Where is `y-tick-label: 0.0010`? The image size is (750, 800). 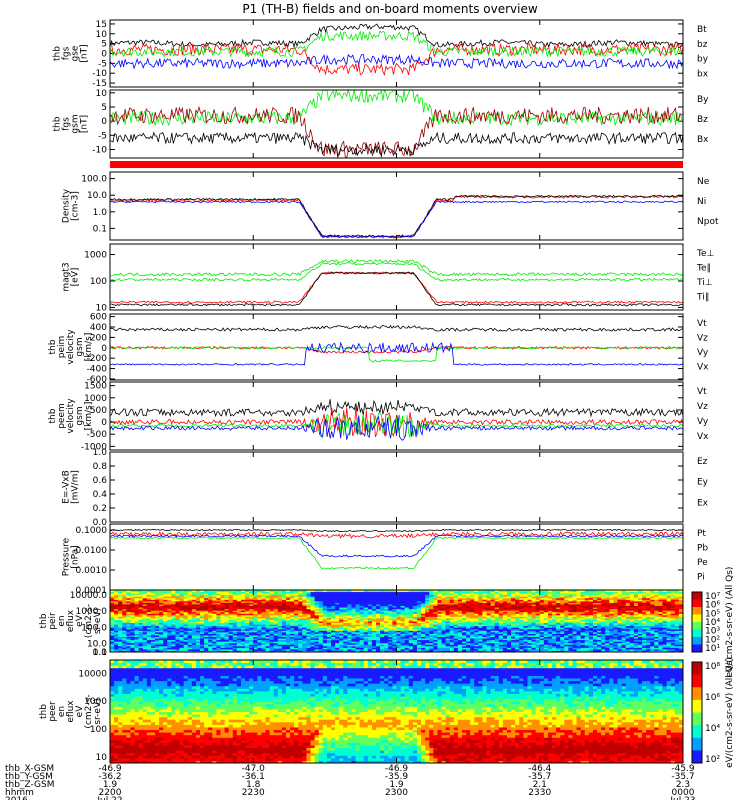 y-tick-label: 0.0010 is located at coordinates (92, 571).